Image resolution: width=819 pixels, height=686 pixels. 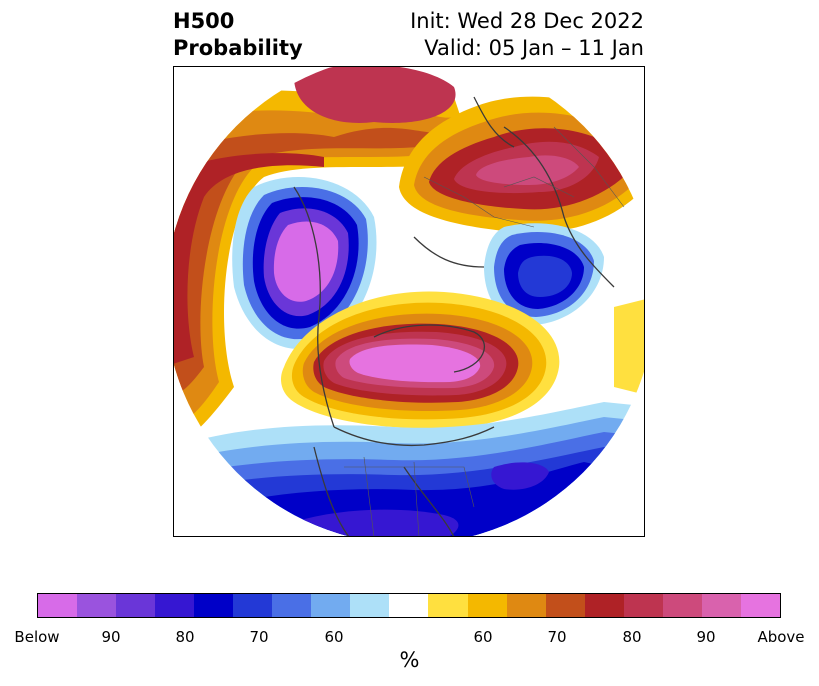 I want to click on init-date-label: Init: Wed 28 Dec 2022, so click(x=527, y=21).